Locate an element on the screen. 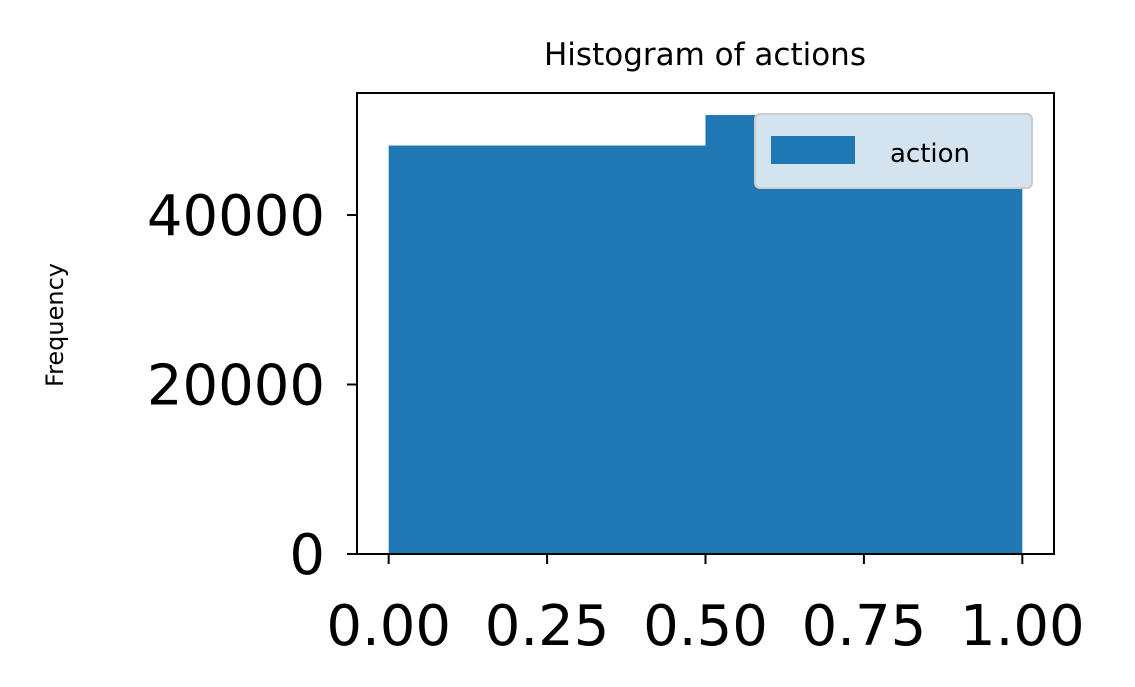 The image size is (1135, 687). y-tick-label: 20000 is located at coordinates (236, 386).